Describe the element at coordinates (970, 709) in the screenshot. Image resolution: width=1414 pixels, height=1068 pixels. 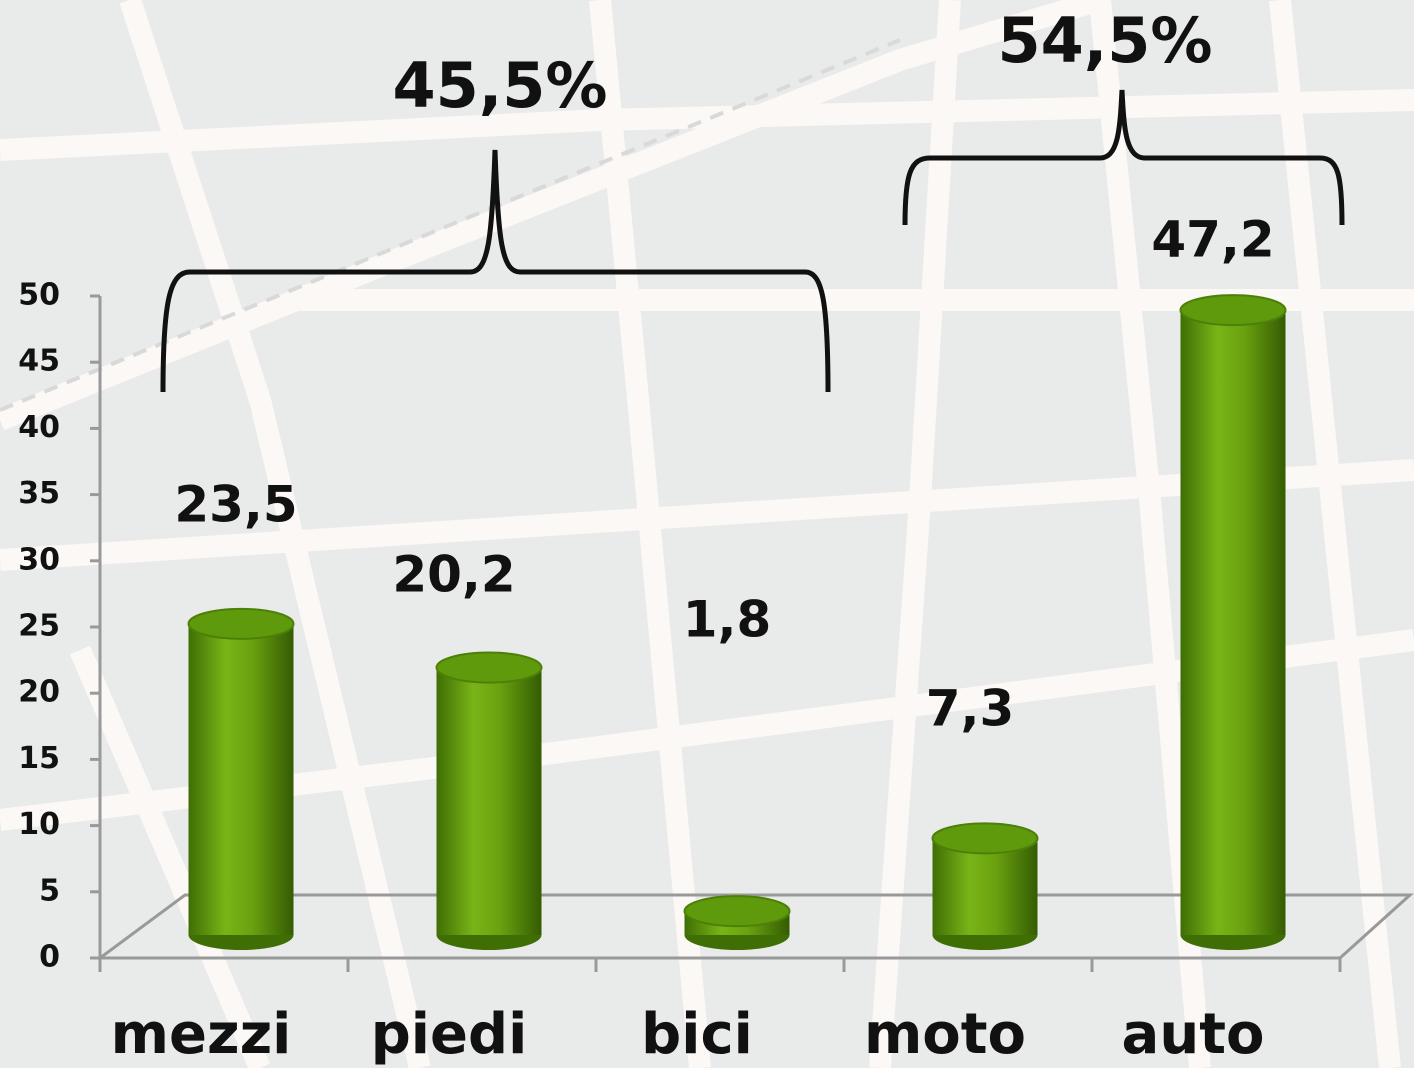
I see `value-label: 7,3` at that location.